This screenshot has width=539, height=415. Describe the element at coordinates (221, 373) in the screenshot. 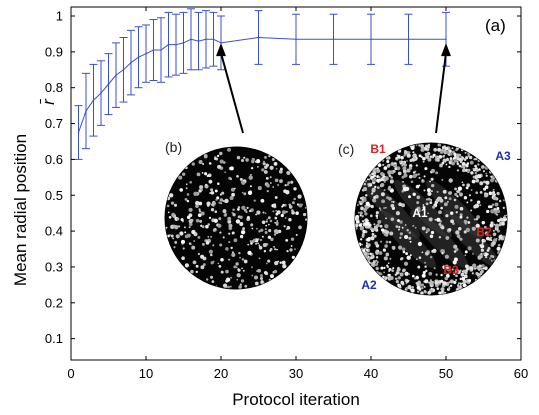

I see `x-tick-label-20: 20` at that location.